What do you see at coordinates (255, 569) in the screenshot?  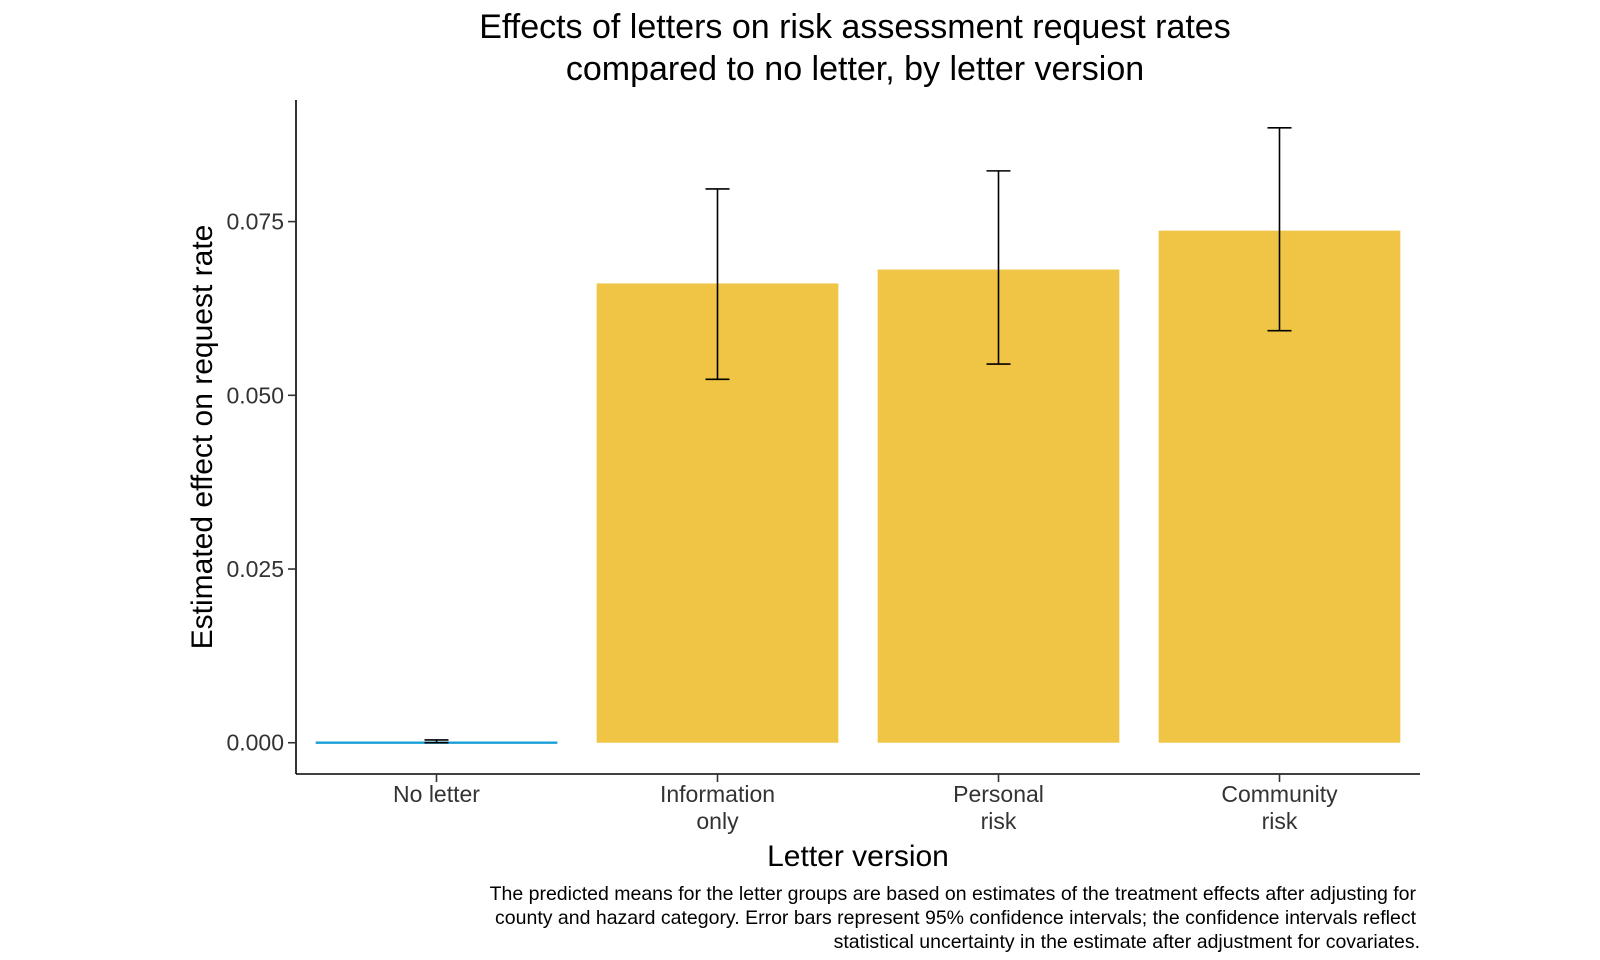 I see `y-tick-label: 0.025` at bounding box center [255, 569].